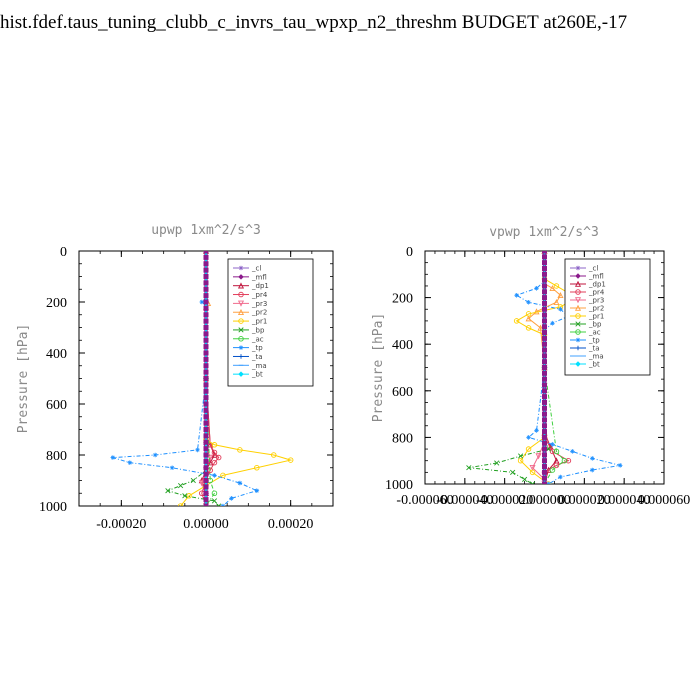  I want to click on legend-label: _ac, so click(594, 333).